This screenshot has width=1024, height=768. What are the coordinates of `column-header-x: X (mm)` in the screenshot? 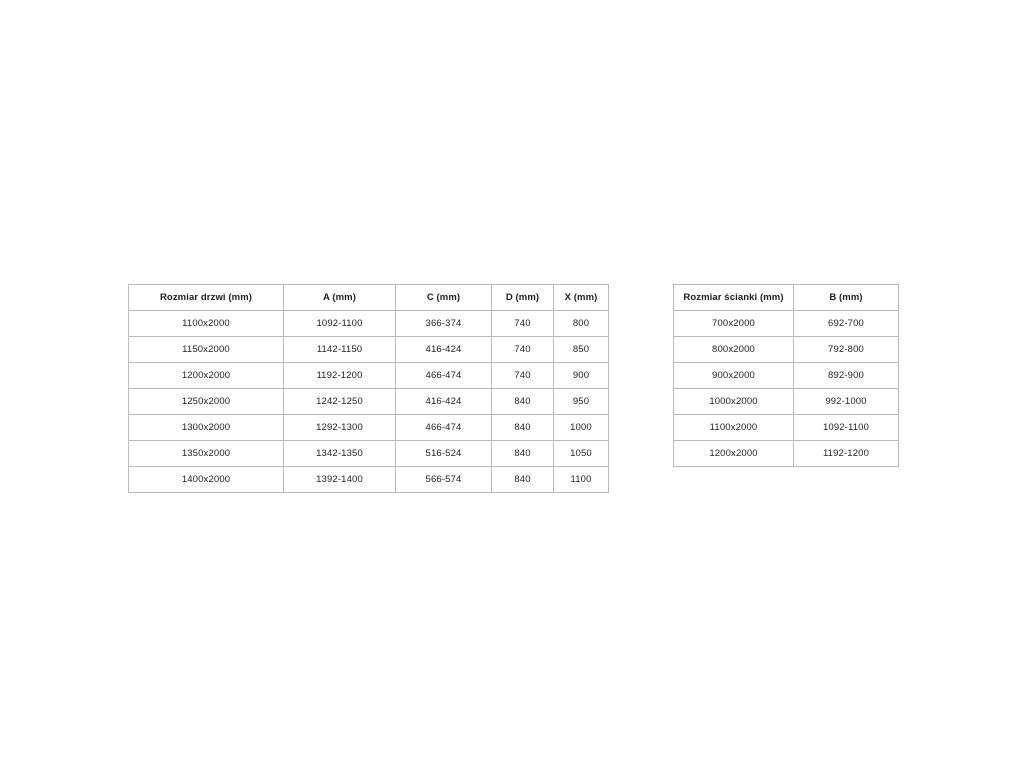 It's located at (581, 297).